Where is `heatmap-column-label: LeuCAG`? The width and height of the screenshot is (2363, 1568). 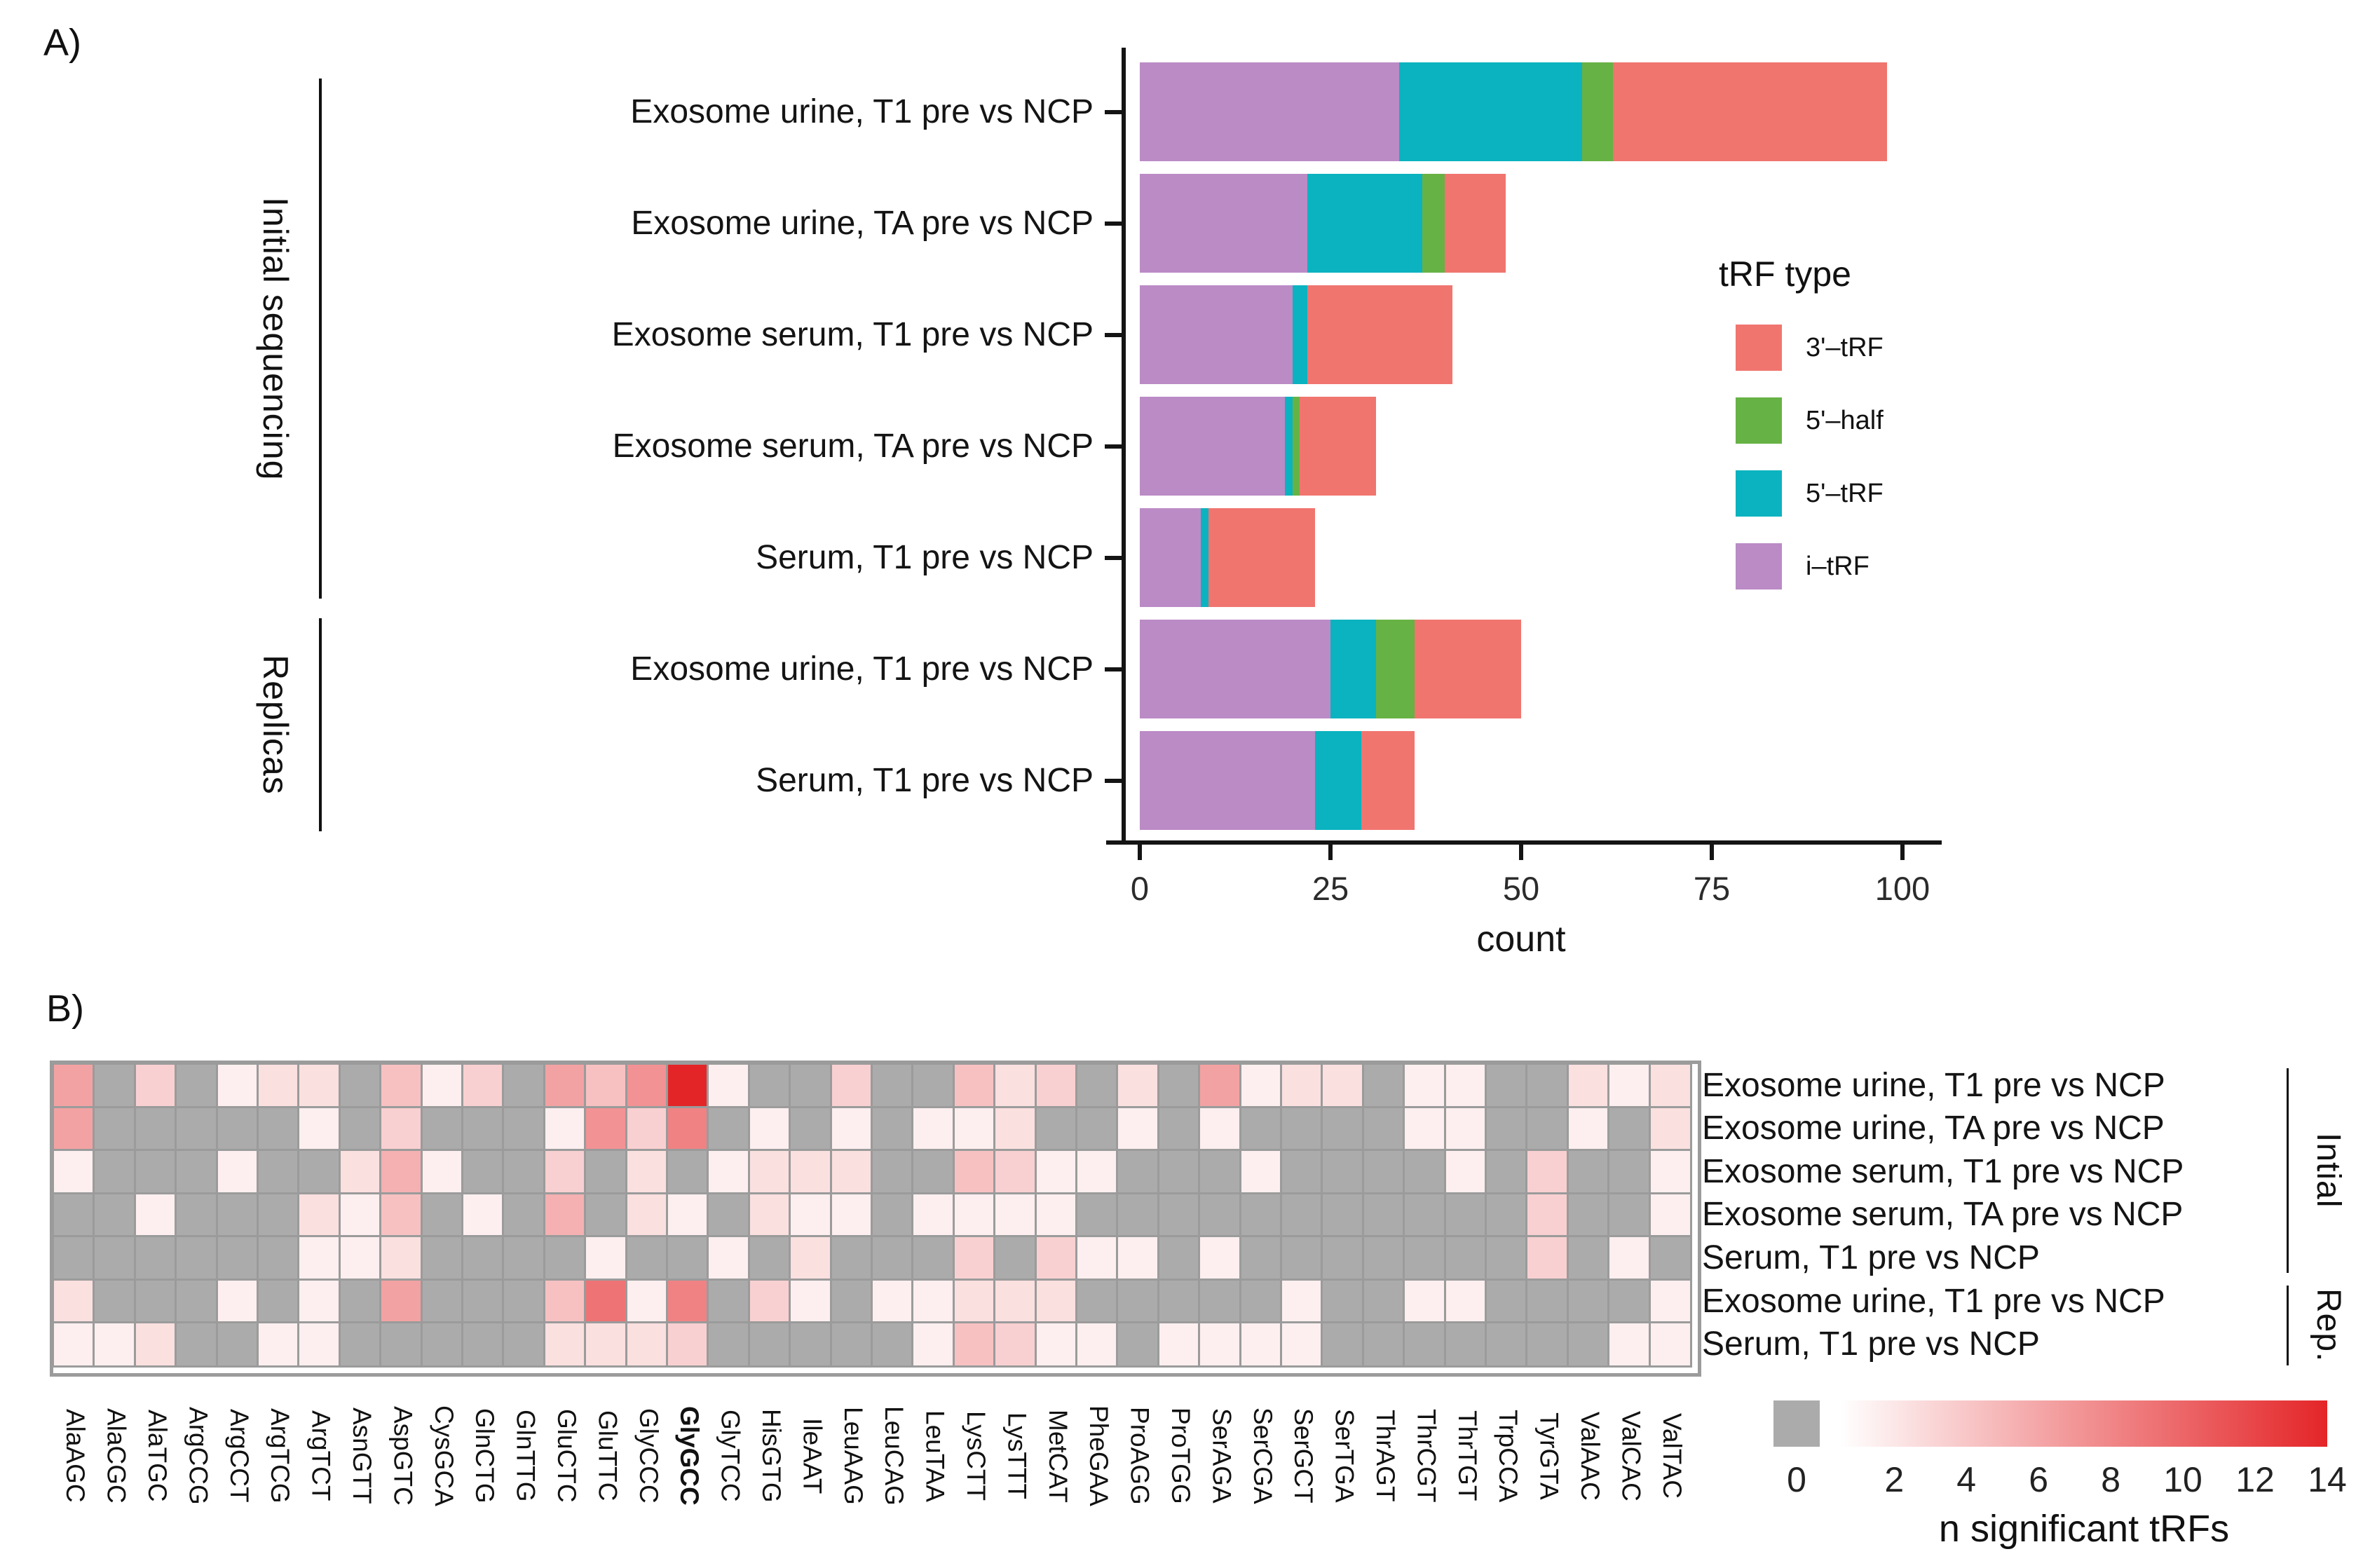
heatmap-column-label: LeuCAG is located at coordinates (895, 1456).